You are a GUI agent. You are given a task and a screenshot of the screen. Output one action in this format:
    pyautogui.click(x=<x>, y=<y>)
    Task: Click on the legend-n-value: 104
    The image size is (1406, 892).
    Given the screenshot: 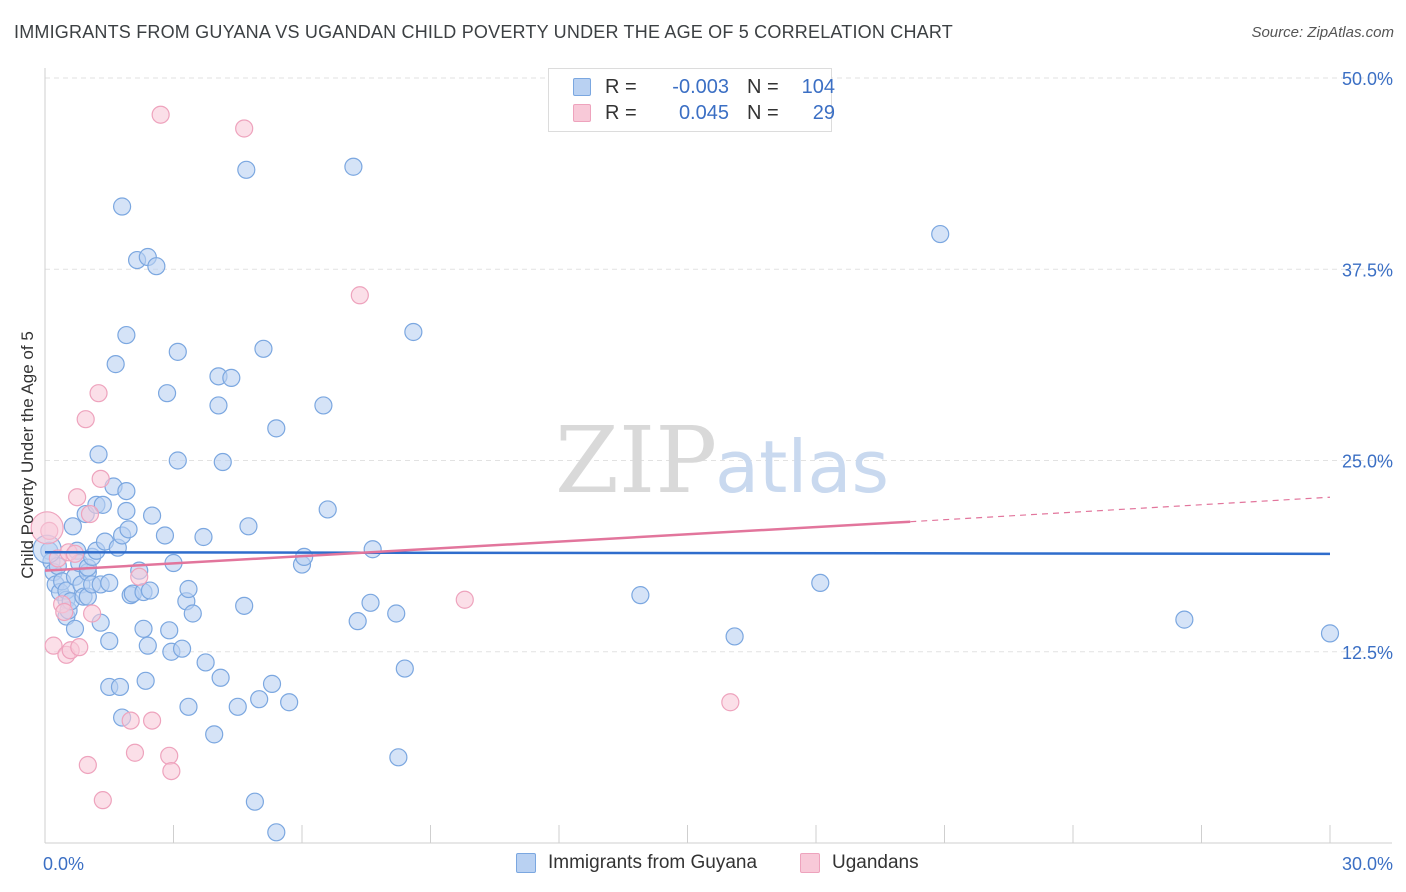 What is the action you would take?
    pyautogui.click(x=818, y=86)
    